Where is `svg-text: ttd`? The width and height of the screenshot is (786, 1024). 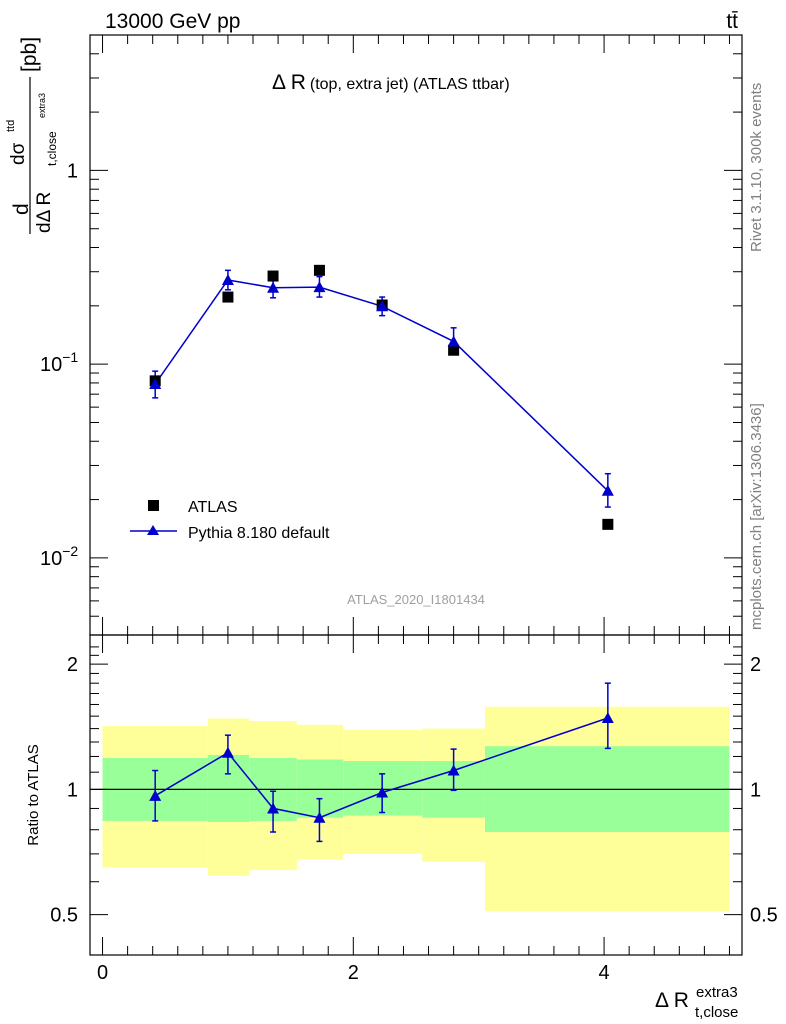 svg-text: ttd is located at coordinates (11, 126).